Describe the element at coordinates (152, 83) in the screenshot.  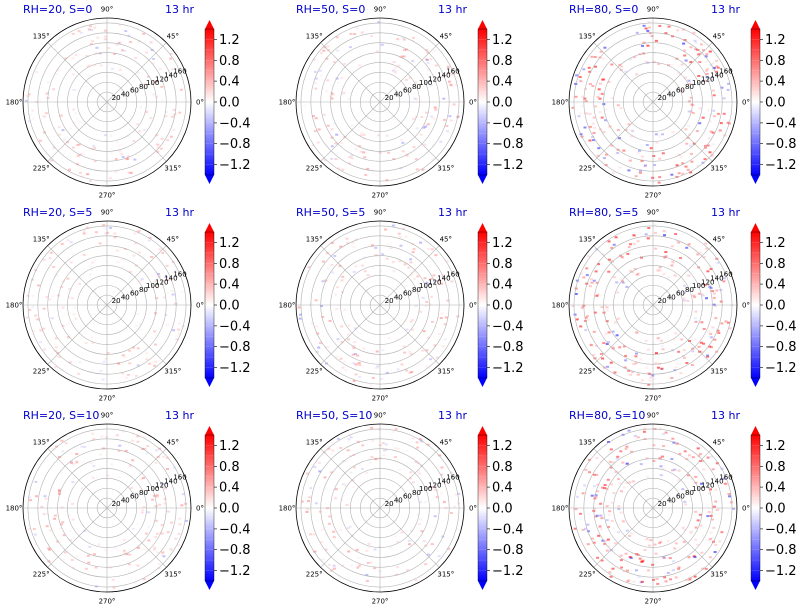
I see `radial-tick-label: 100` at that location.